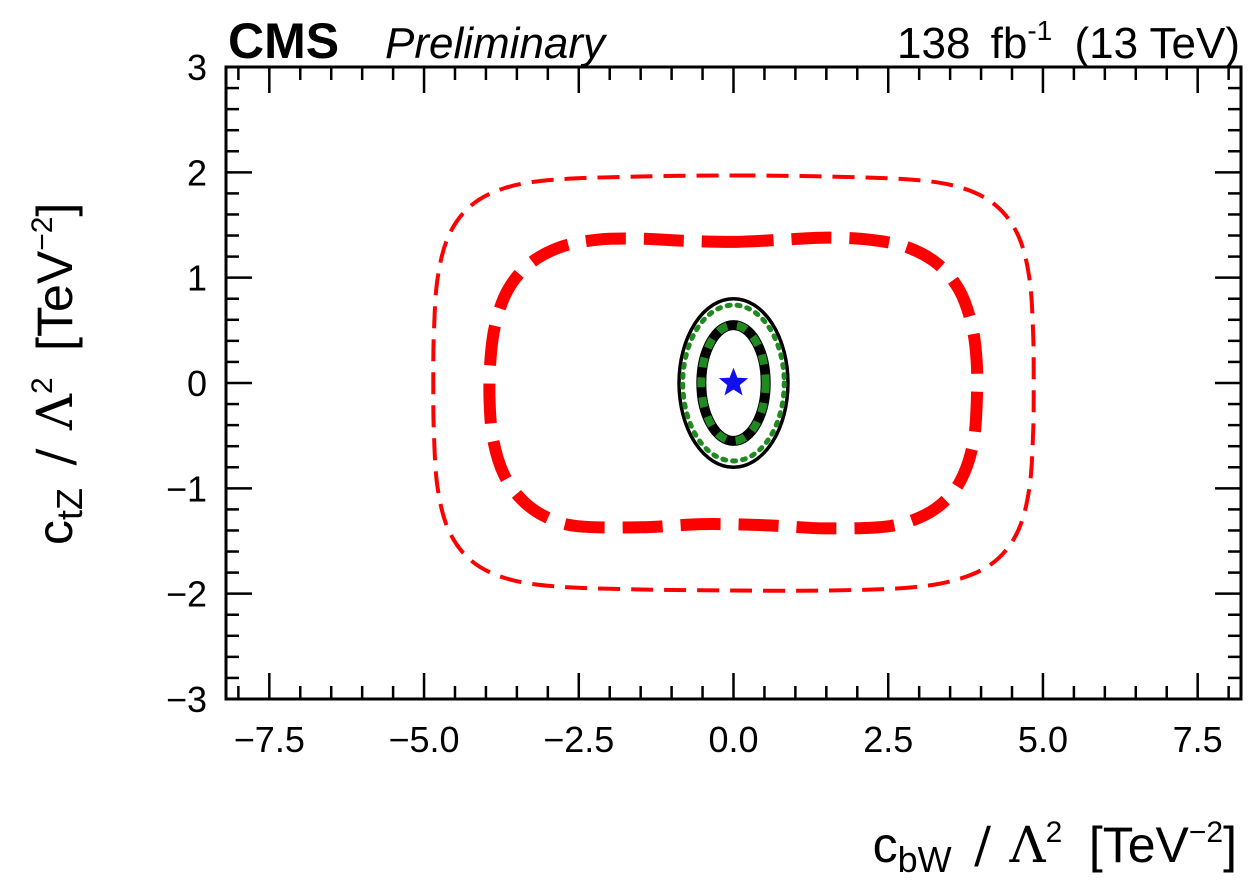 This screenshot has height=880, width=1251. I want to click on contour-black-outer-solid, so click(733, 383).